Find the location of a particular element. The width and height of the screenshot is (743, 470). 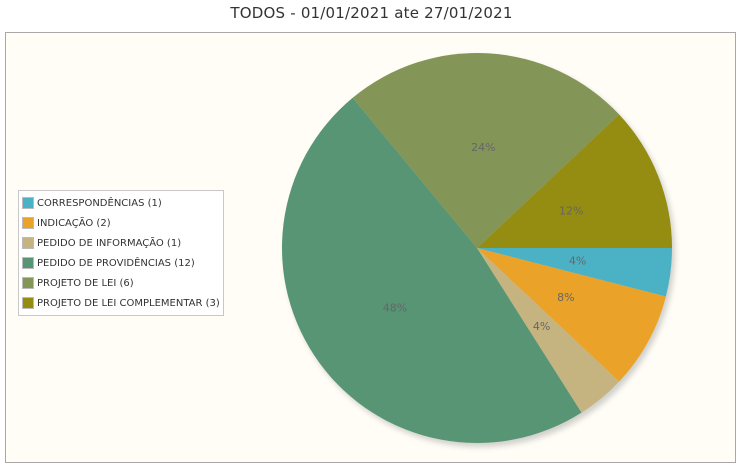

legend-label: INDICAÇÃO (2) is located at coordinates (74, 223).